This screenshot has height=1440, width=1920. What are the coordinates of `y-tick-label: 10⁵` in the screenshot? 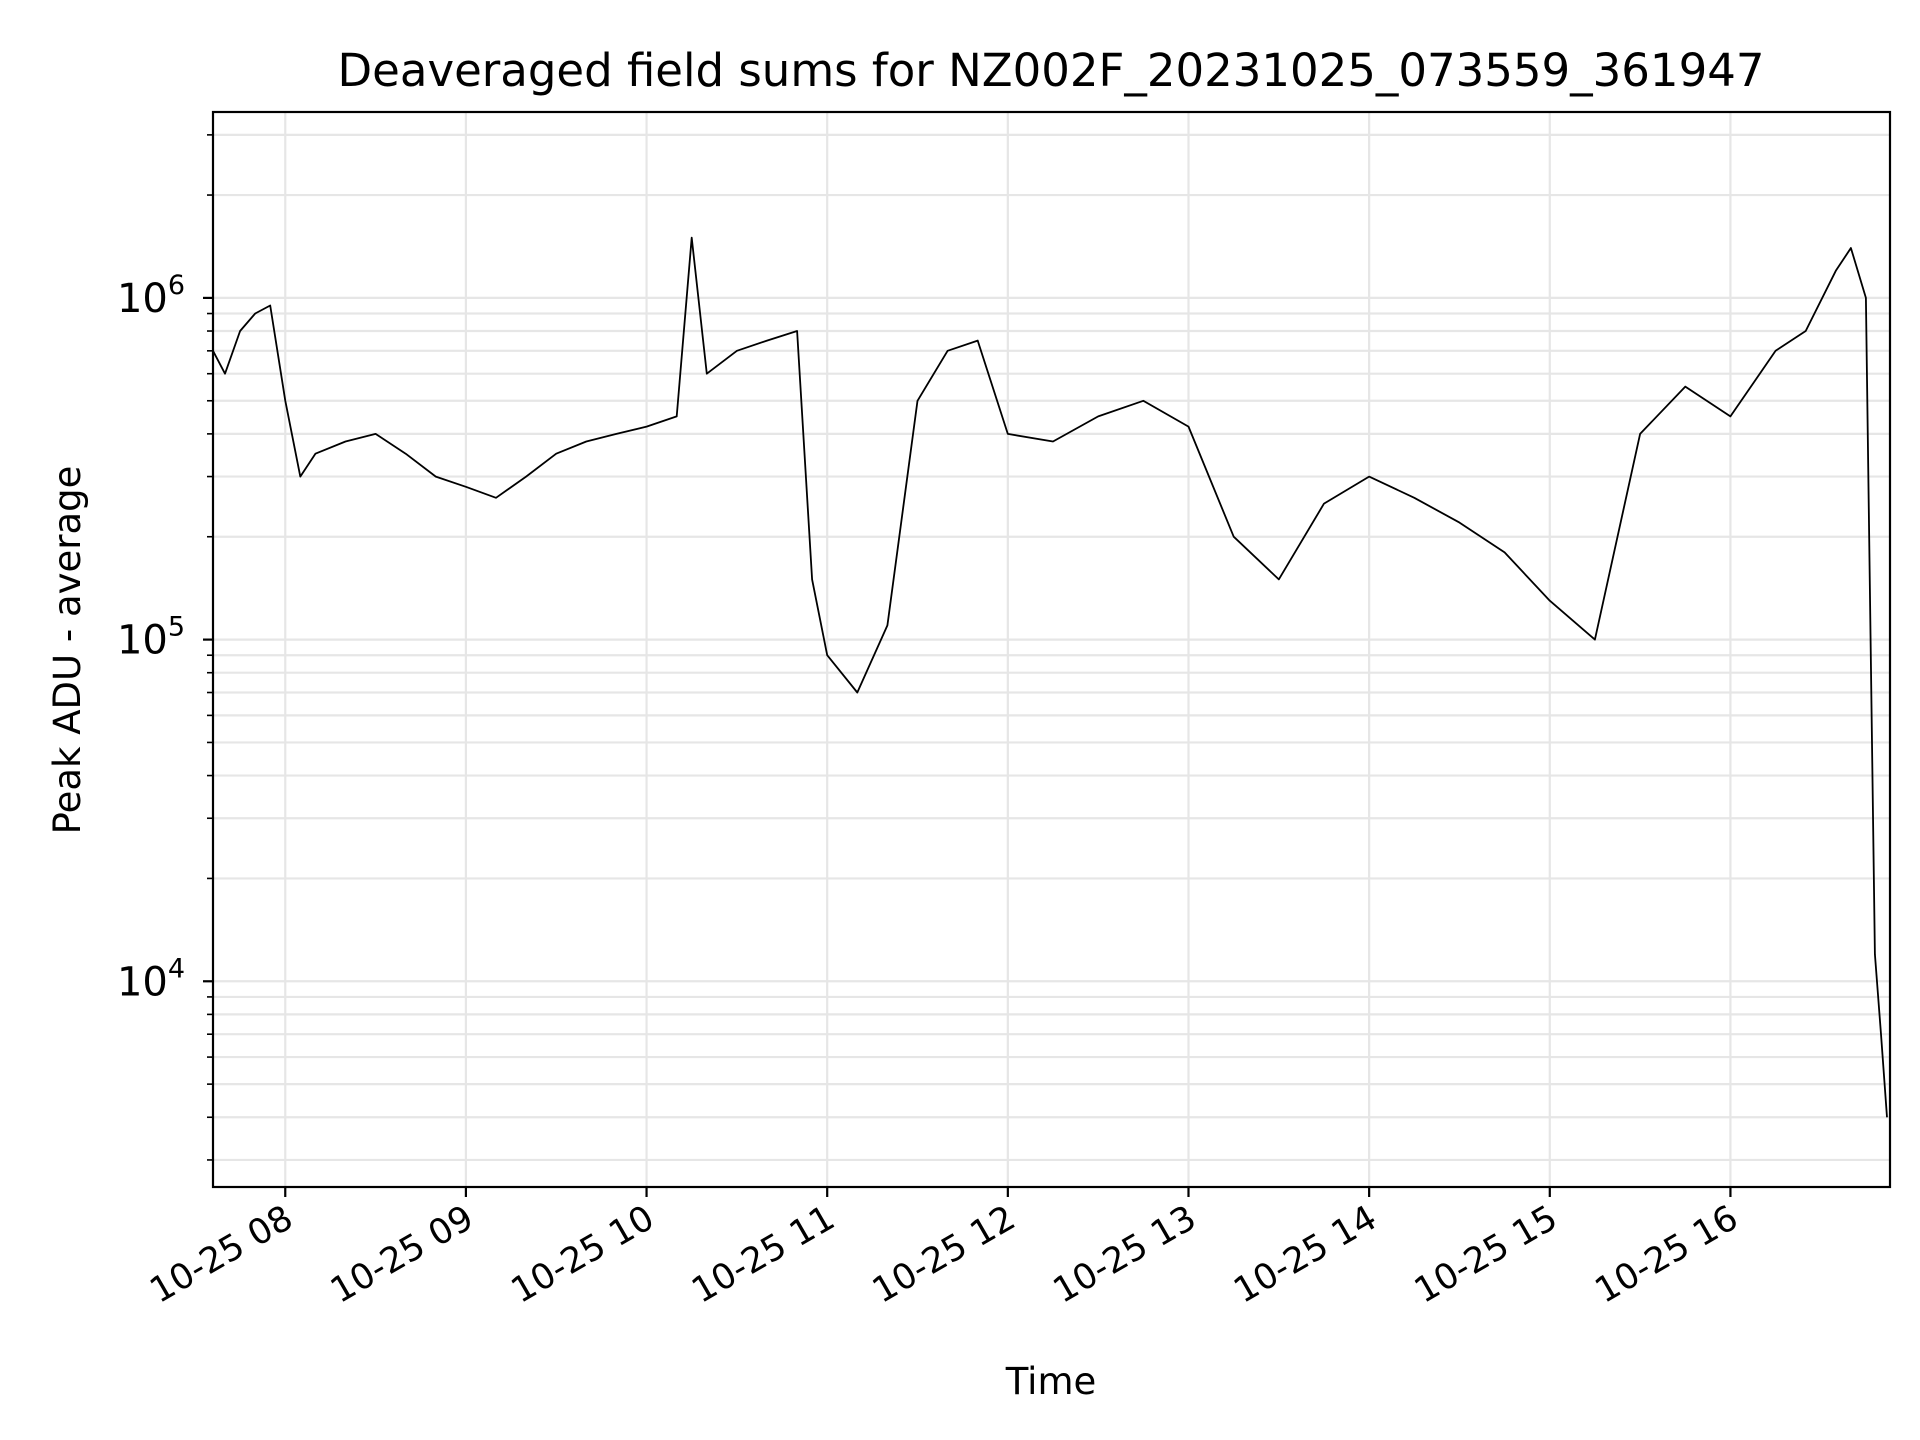 It's located at (151, 638).